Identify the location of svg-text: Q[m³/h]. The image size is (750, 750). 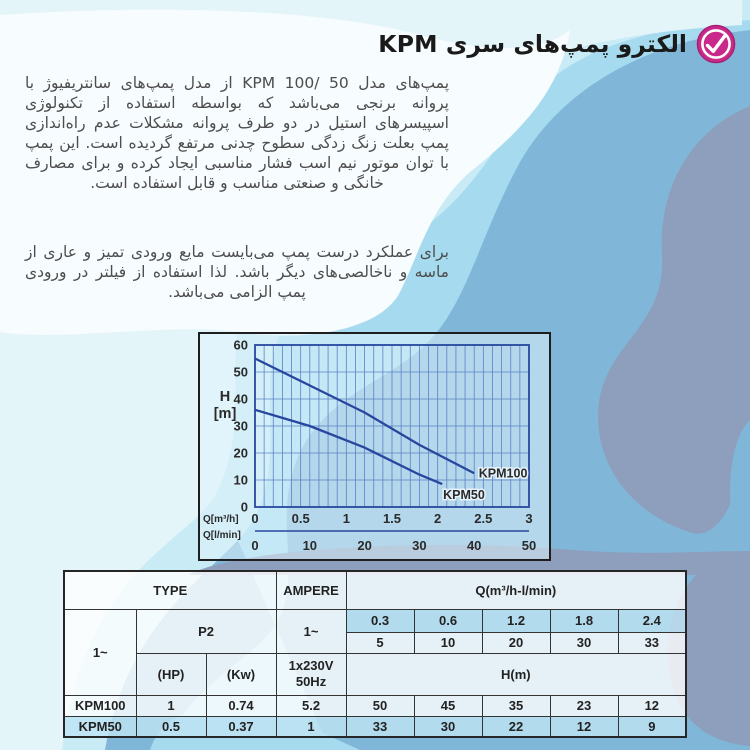
(221, 519).